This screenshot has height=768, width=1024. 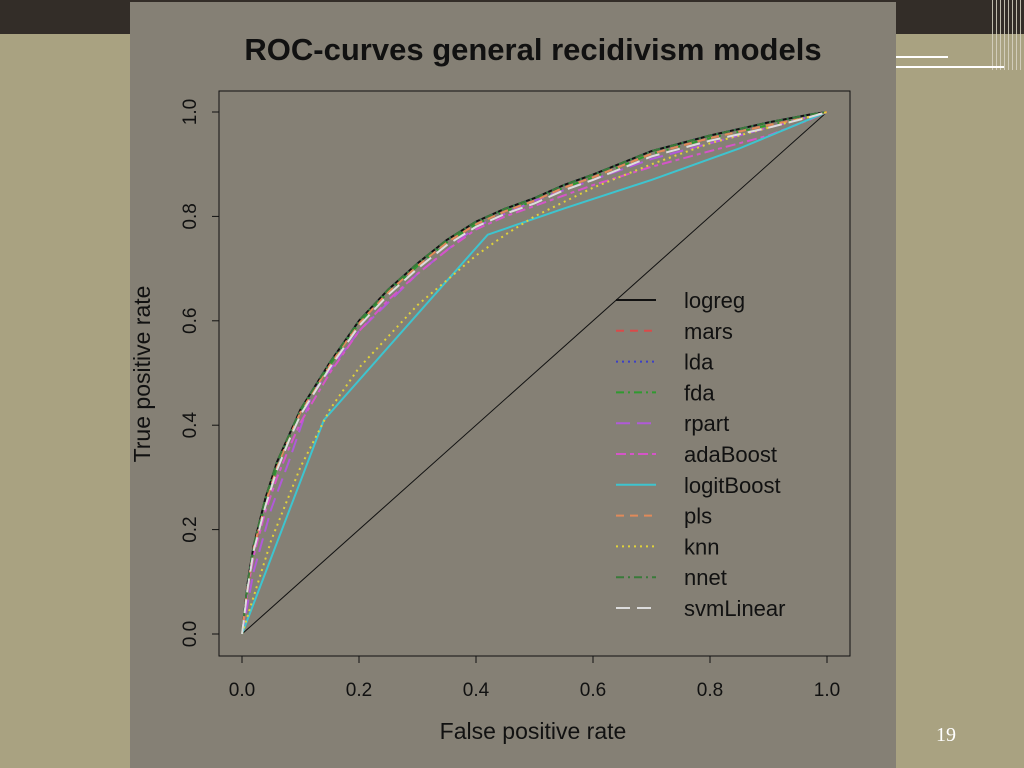 I want to click on x-tick-label: 0.0, so click(x=242, y=690).